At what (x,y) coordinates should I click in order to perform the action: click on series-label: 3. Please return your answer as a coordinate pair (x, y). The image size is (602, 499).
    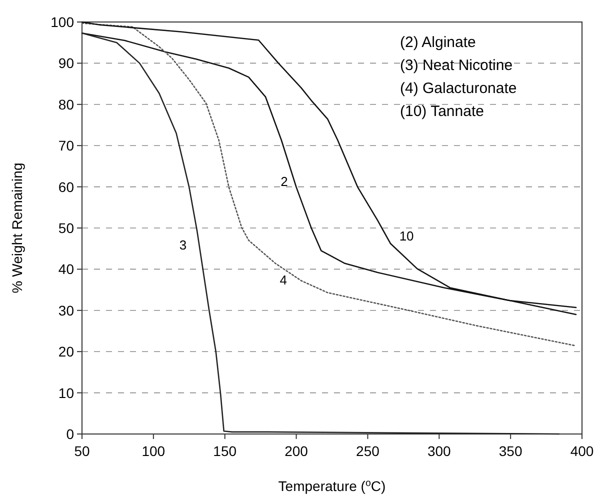
    Looking at the image, I should click on (183, 244).